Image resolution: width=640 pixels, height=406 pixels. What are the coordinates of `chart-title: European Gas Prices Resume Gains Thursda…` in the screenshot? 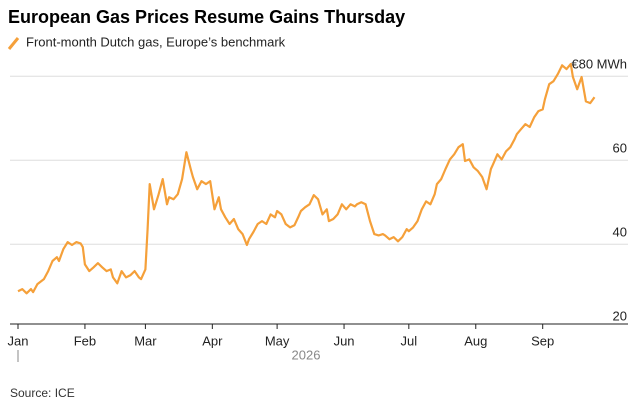 It's located at (206, 17).